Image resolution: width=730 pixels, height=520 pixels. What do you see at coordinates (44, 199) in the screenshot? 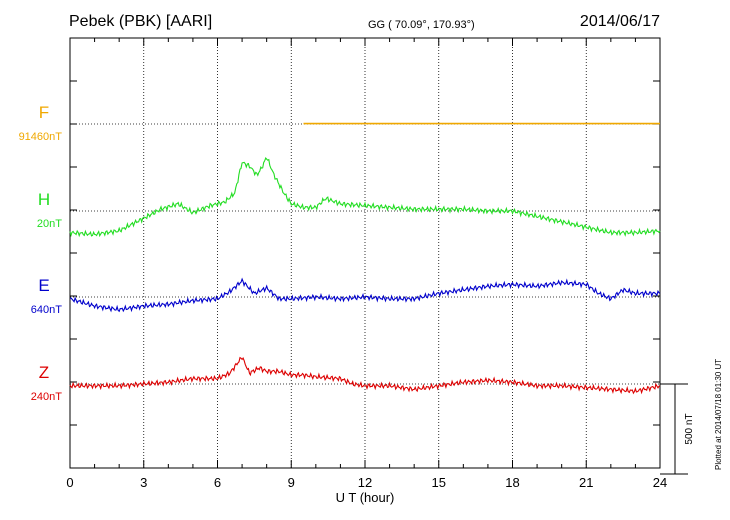
I see `series-name-H: H` at bounding box center [44, 199].